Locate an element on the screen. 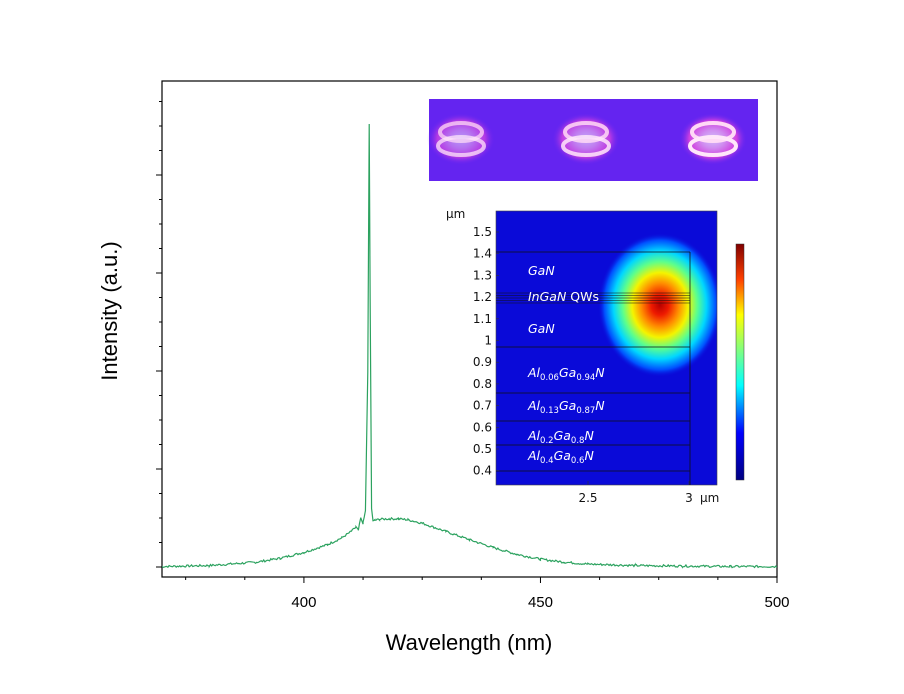 The height and width of the screenshot is (694, 904). y-axis-title: Intensity (a.u.) is located at coordinates (109, 310).